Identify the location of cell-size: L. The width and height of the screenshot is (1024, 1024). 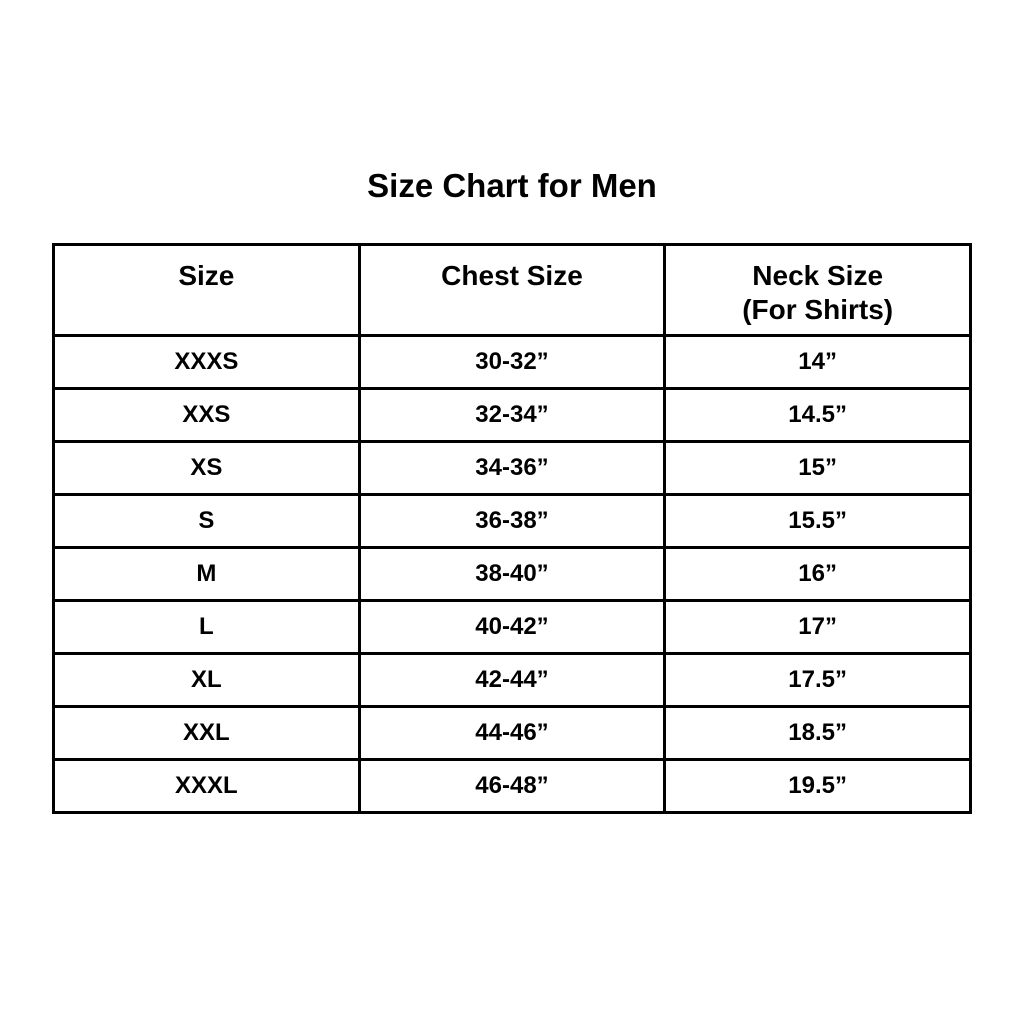
(206, 627).